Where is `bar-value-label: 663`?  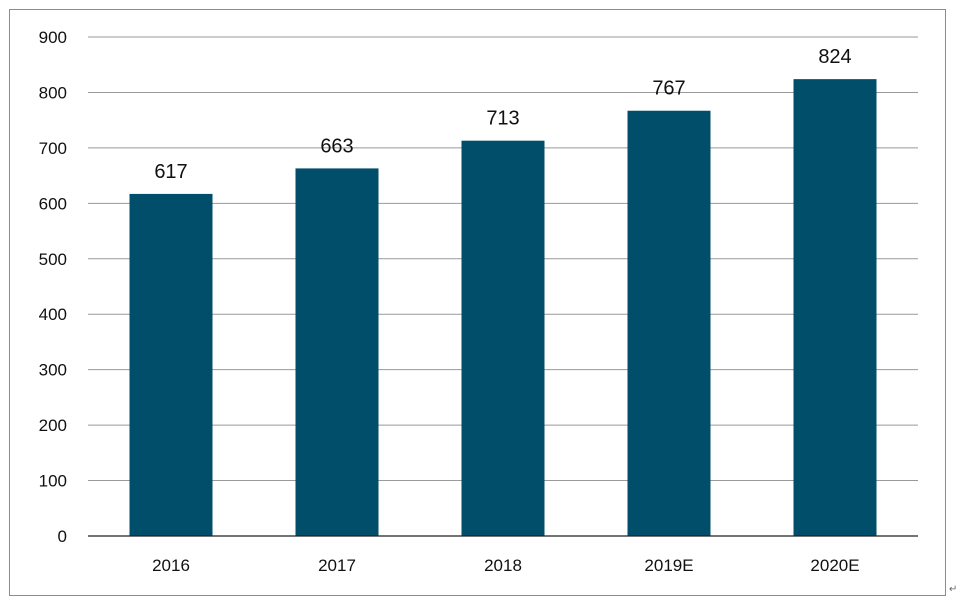
bar-value-label: 663 is located at coordinates (336, 146).